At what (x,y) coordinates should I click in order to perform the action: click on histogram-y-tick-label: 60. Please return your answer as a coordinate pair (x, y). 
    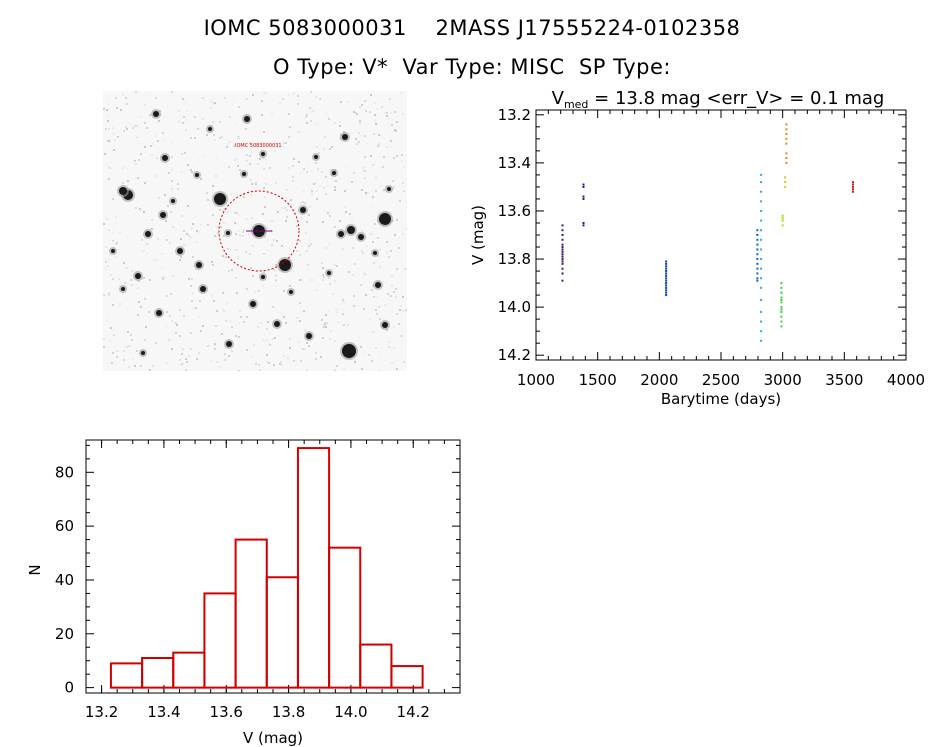
    Looking at the image, I should click on (64, 526).